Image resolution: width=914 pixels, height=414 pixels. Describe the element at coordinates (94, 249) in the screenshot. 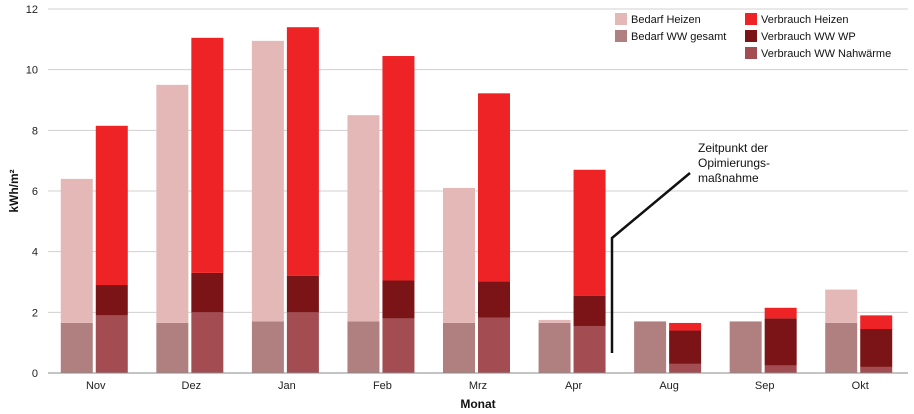

I see `category-group-nov` at that location.